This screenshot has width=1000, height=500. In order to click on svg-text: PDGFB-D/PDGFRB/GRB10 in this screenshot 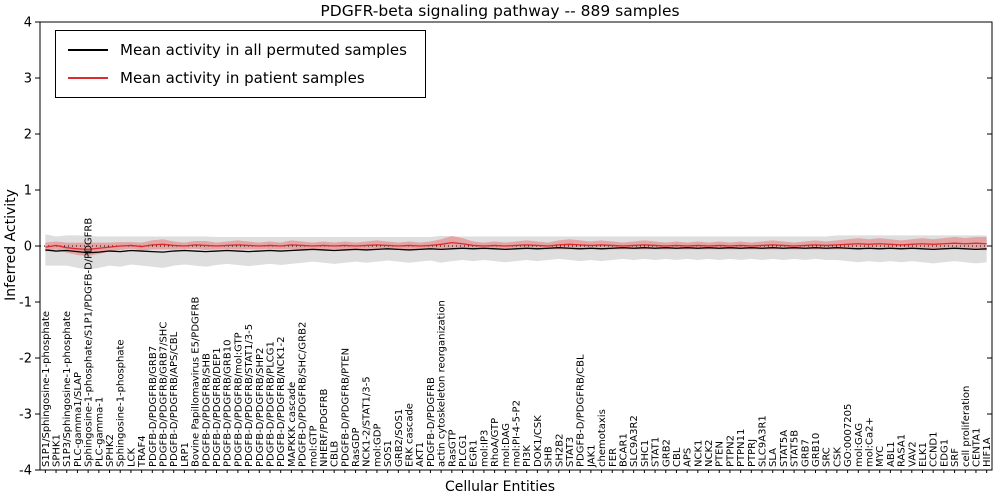, I will do `click(228, 403)`.